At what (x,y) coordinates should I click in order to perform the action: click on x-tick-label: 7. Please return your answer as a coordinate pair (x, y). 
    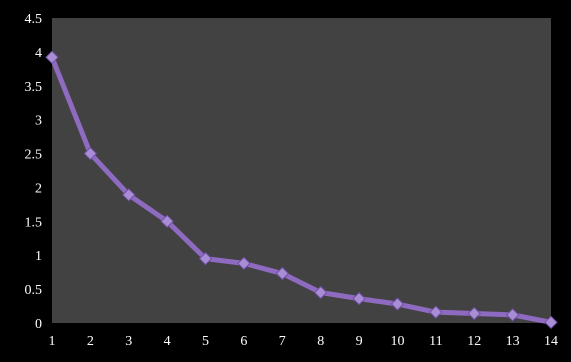
    Looking at the image, I should click on (282, 341).